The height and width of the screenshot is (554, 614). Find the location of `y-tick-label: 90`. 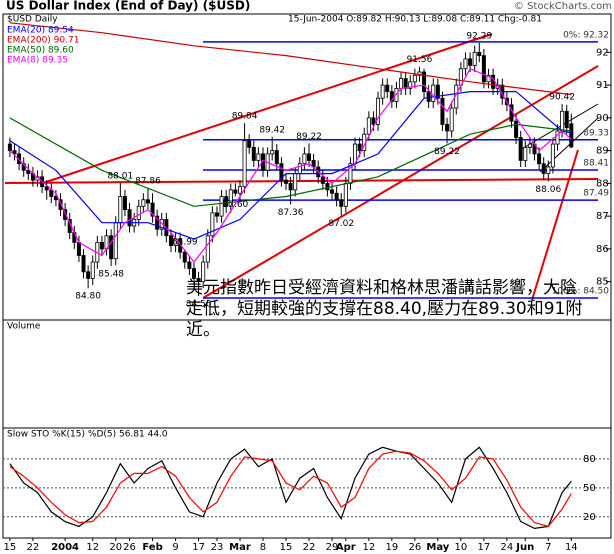

y-tick-label: 90 is located at coordinates (602, 118).